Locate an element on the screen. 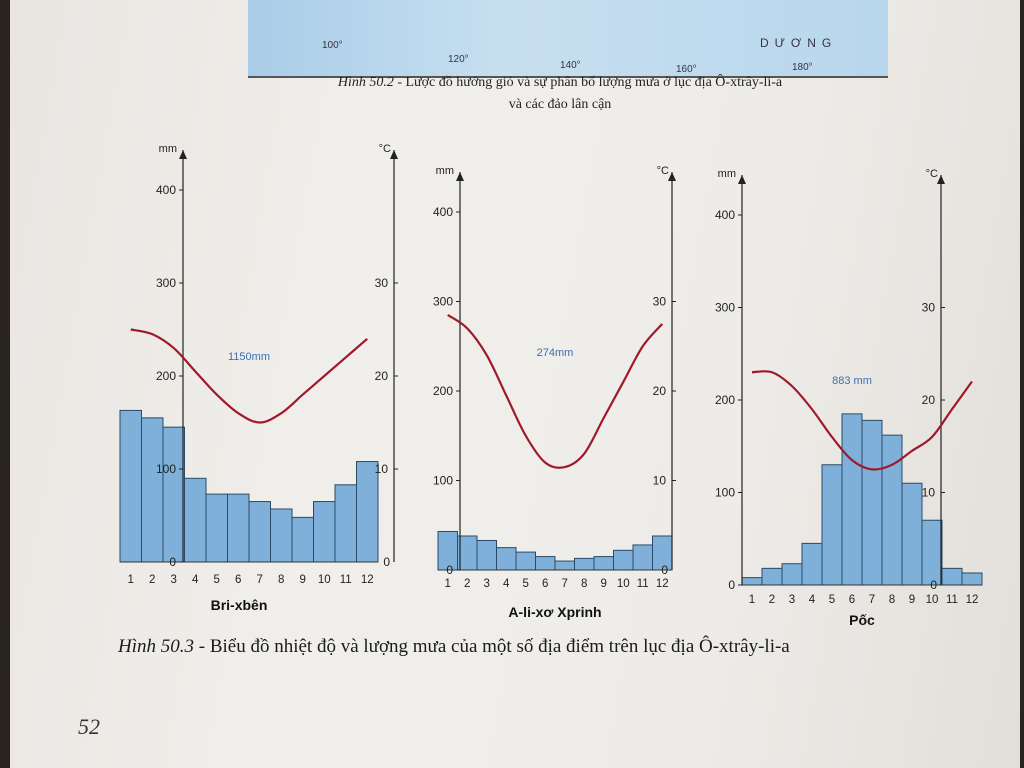  map-ocean-label: DƯƠNG is located at coordinates (799, 43).